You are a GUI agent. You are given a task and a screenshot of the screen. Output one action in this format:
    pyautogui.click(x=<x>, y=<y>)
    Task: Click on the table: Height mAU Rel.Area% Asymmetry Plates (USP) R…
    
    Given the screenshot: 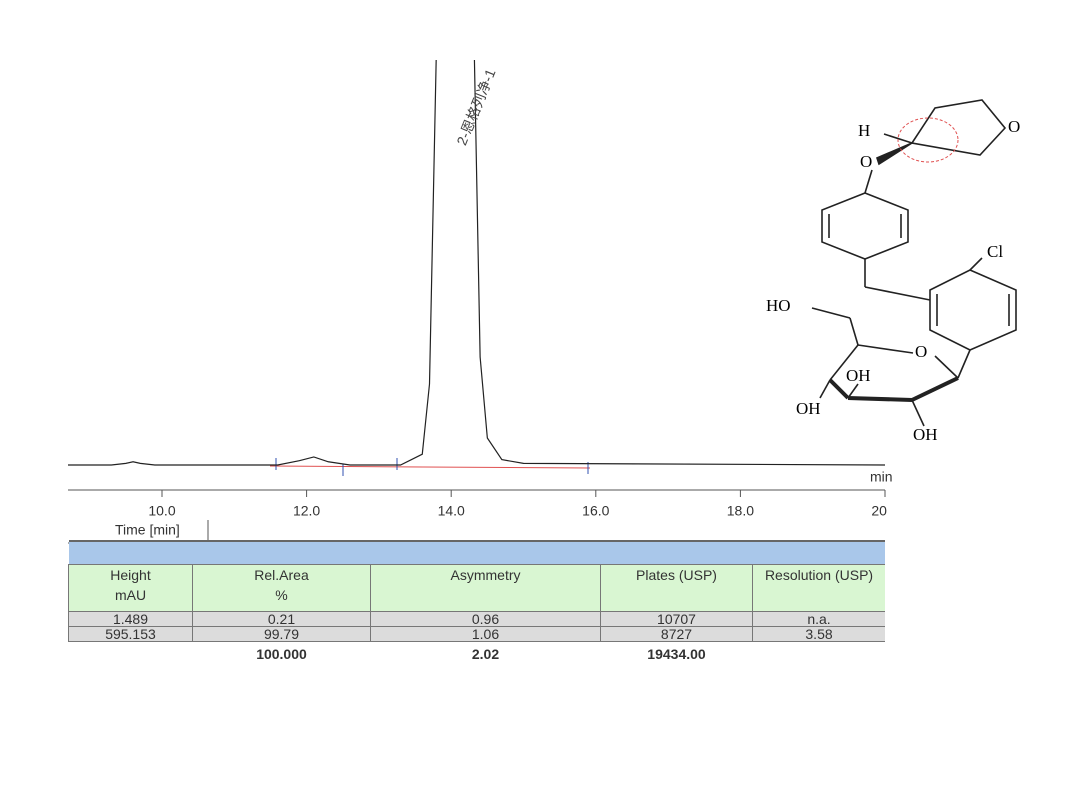 What is the action you would take?
    pyautogui.click(x=476, y=603)
    